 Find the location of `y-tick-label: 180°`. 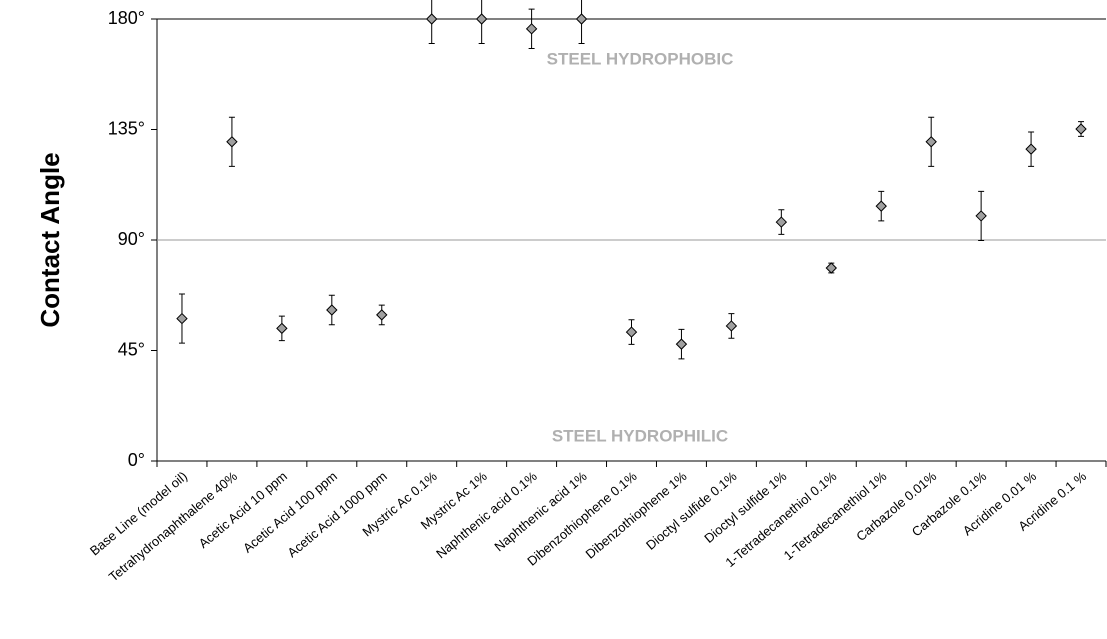

y-tick-label: 180° is located at coordinates (126, 18).